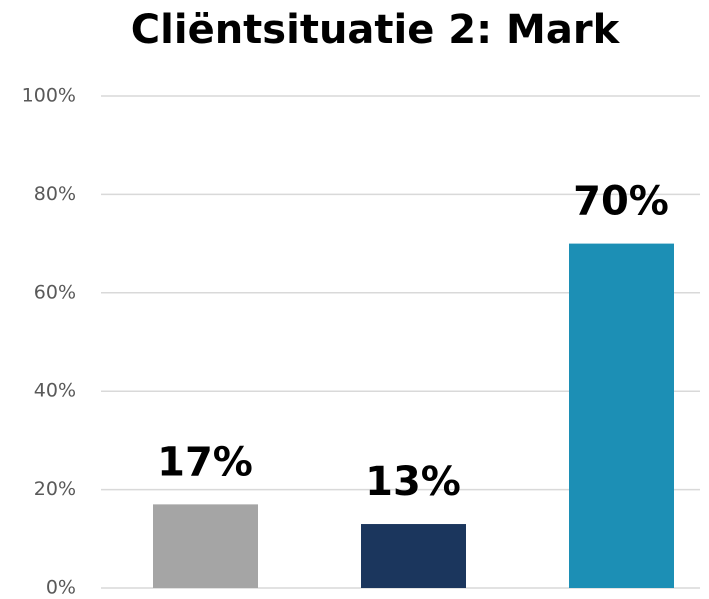 The image size is (709, 599). What do you see at coordinates (376, 30) in the screenshot?
I see `chart-title: Cliëntsituatie 2: Mark` at bounding box center [376, 30].